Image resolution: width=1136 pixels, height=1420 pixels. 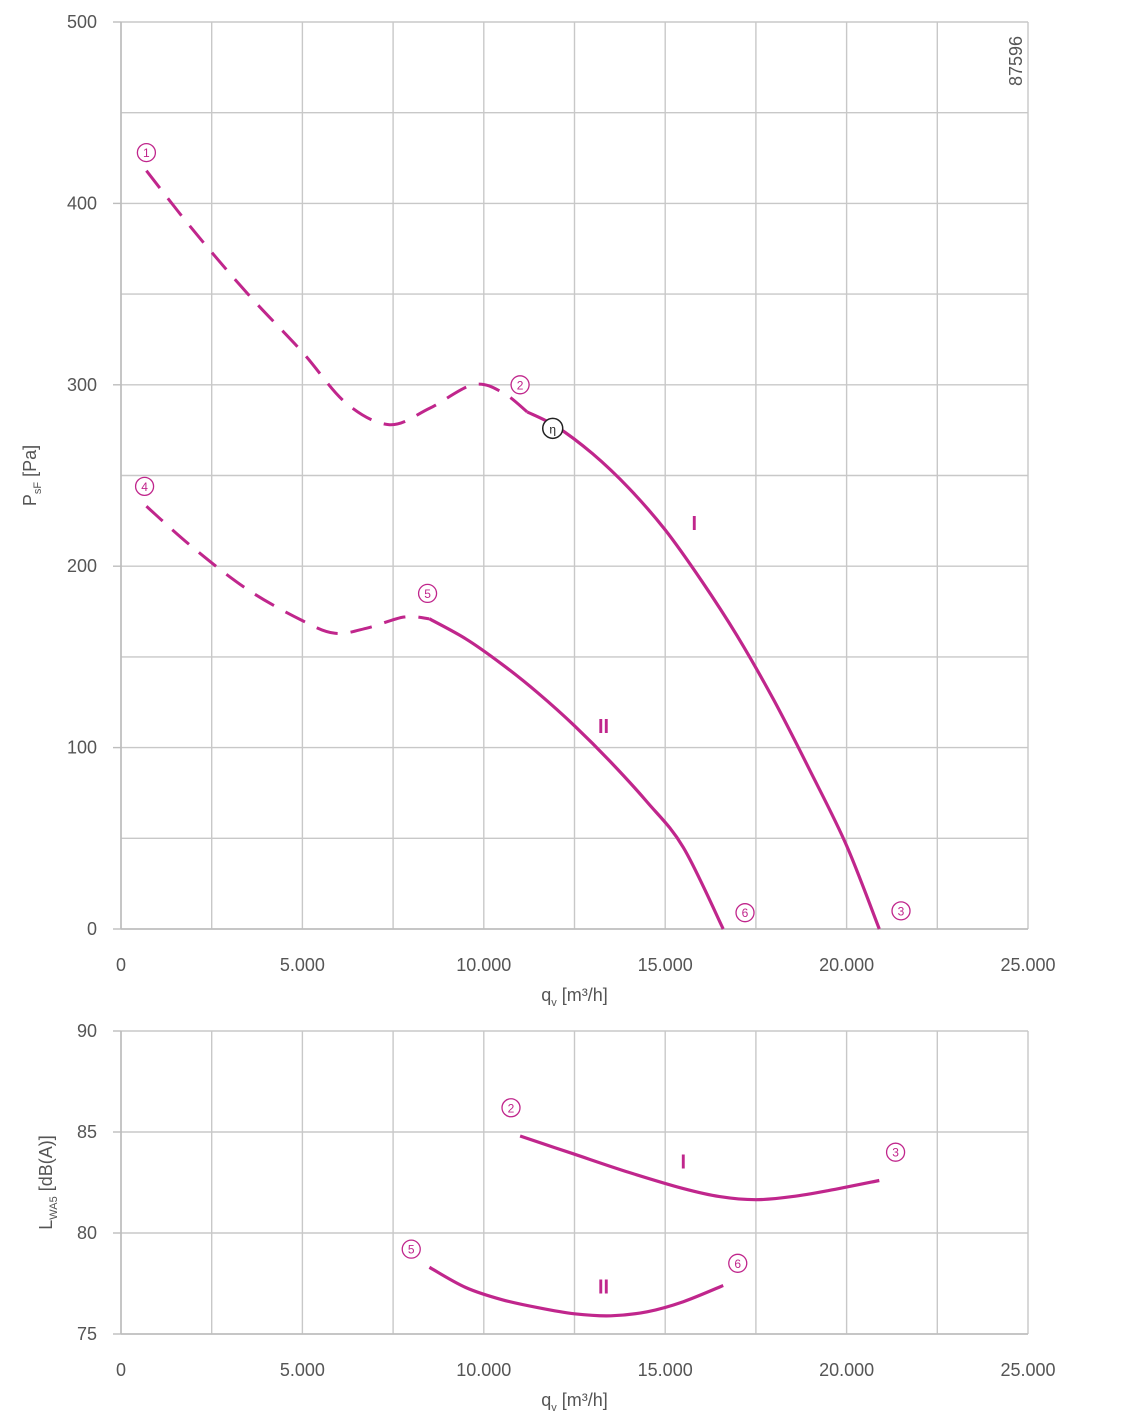 I want to click on pressure-y-tick-label: 100, so click(x=82, y=748).